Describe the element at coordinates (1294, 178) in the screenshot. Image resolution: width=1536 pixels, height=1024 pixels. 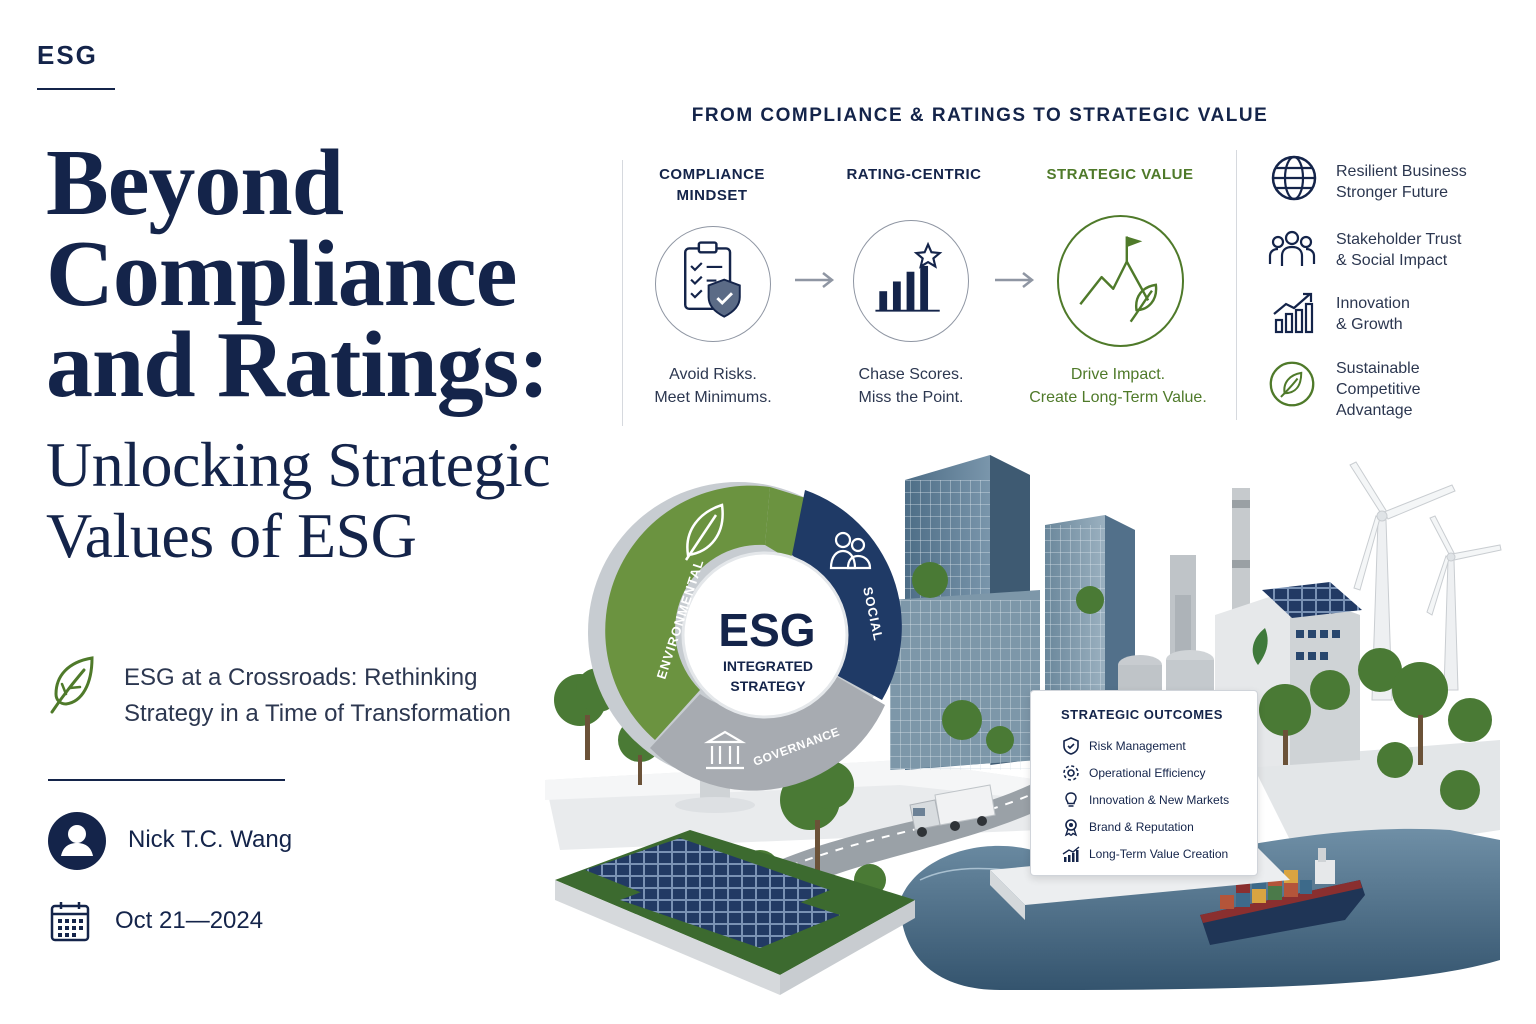
I see `globe-icon` at that location.